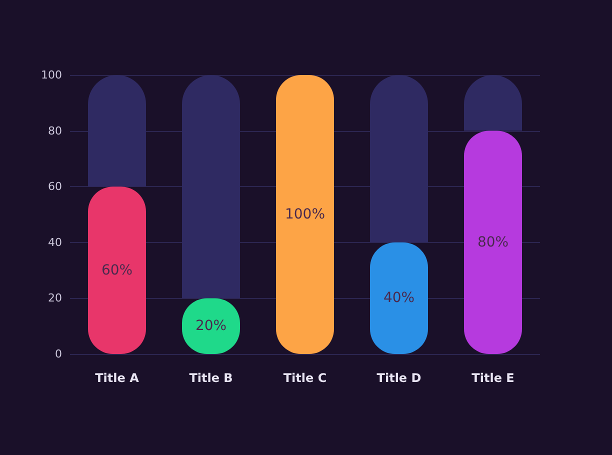 This screenshot has width=612, height=455. What do you see at coordinates (55, 187) in the screenshot?
I see `y-tick-label: 60` at bounding box center [55, 187].